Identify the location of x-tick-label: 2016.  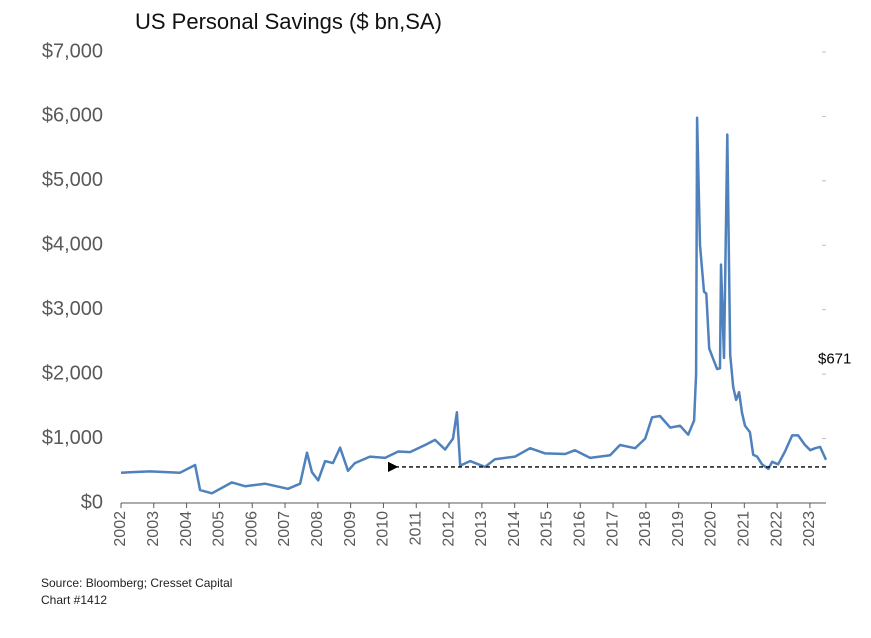
(580, 529).